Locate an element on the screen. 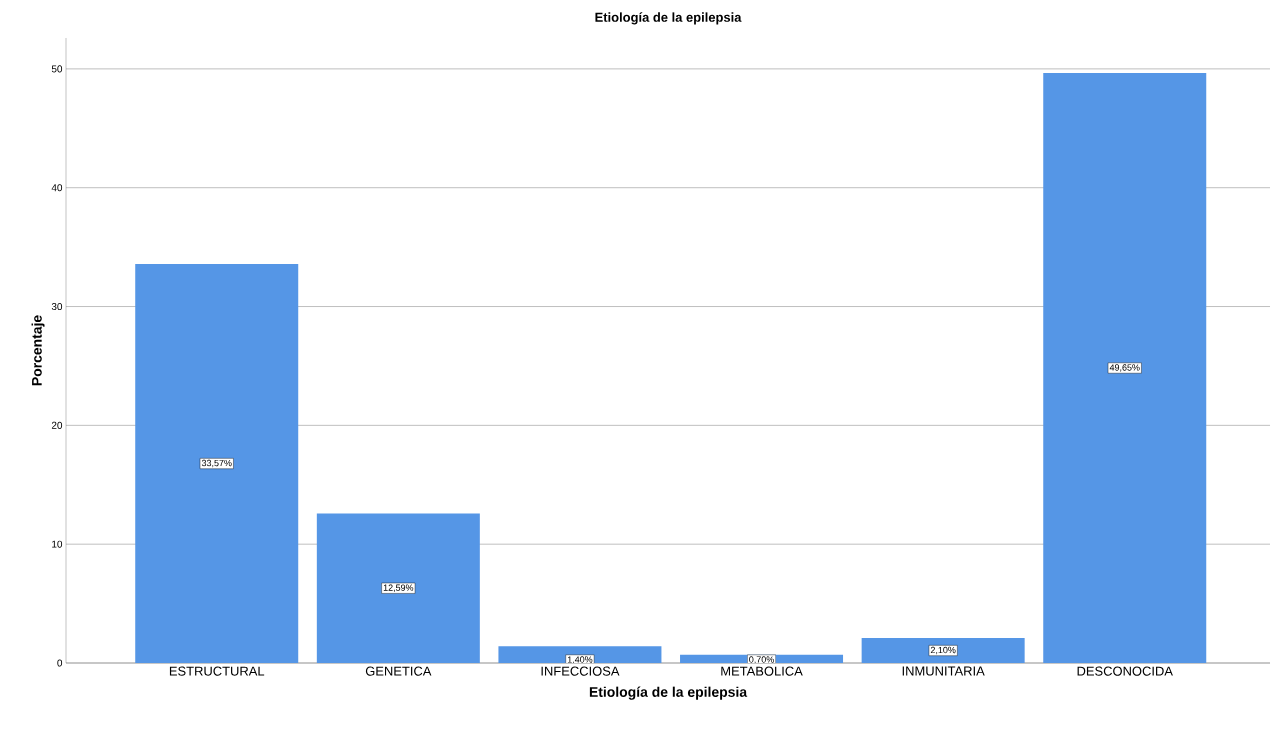 This screenshot has height=740, width=1274. x-tick-label: ESTRUCTURAL is located at coordinates (217, 671).